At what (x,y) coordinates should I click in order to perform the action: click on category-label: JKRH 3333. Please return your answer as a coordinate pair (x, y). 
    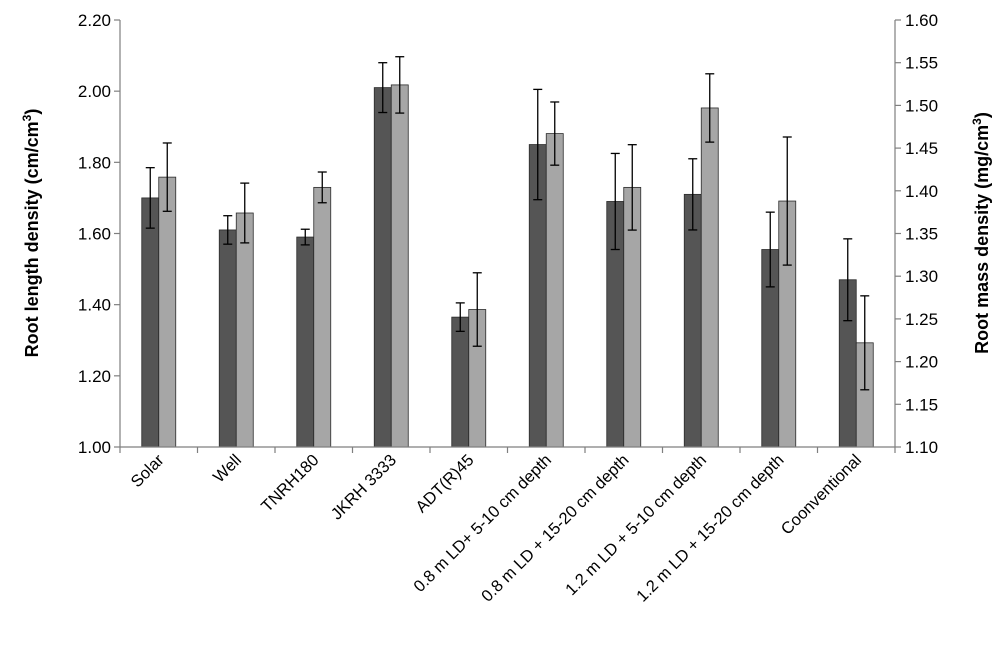
    Looking at the image, I should click on (364, 487).